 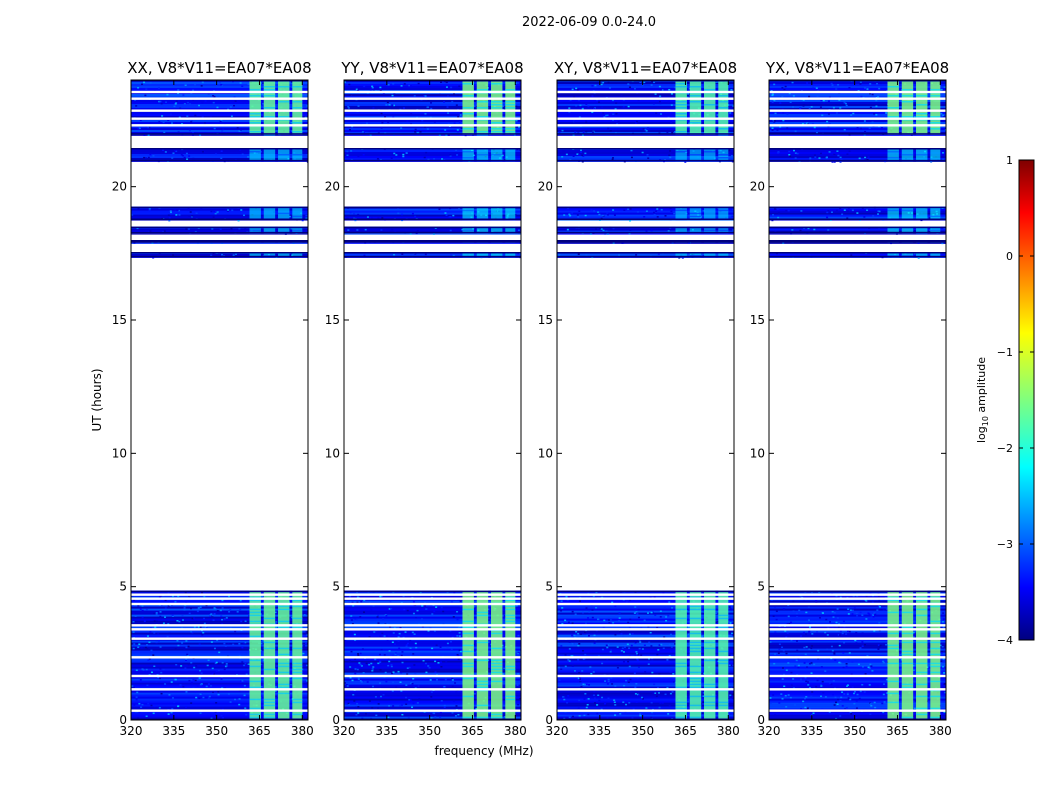 I want to click on flagged-row, so click(x=219, y=710).